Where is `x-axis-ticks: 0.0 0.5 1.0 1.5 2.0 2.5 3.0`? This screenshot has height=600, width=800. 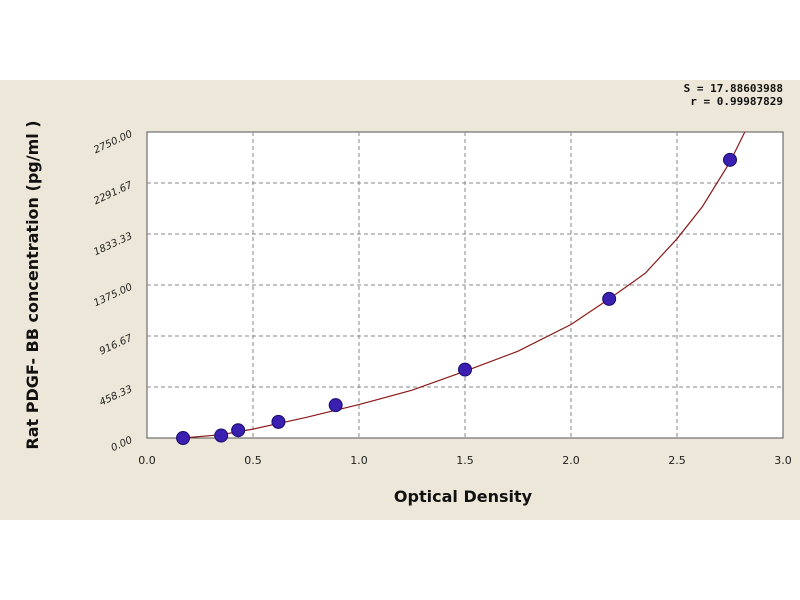
x-axis-ticks: 0.0 0.5 1.0 1.5 2.0 2.5 3.0 is located at coordinates (465, 460).